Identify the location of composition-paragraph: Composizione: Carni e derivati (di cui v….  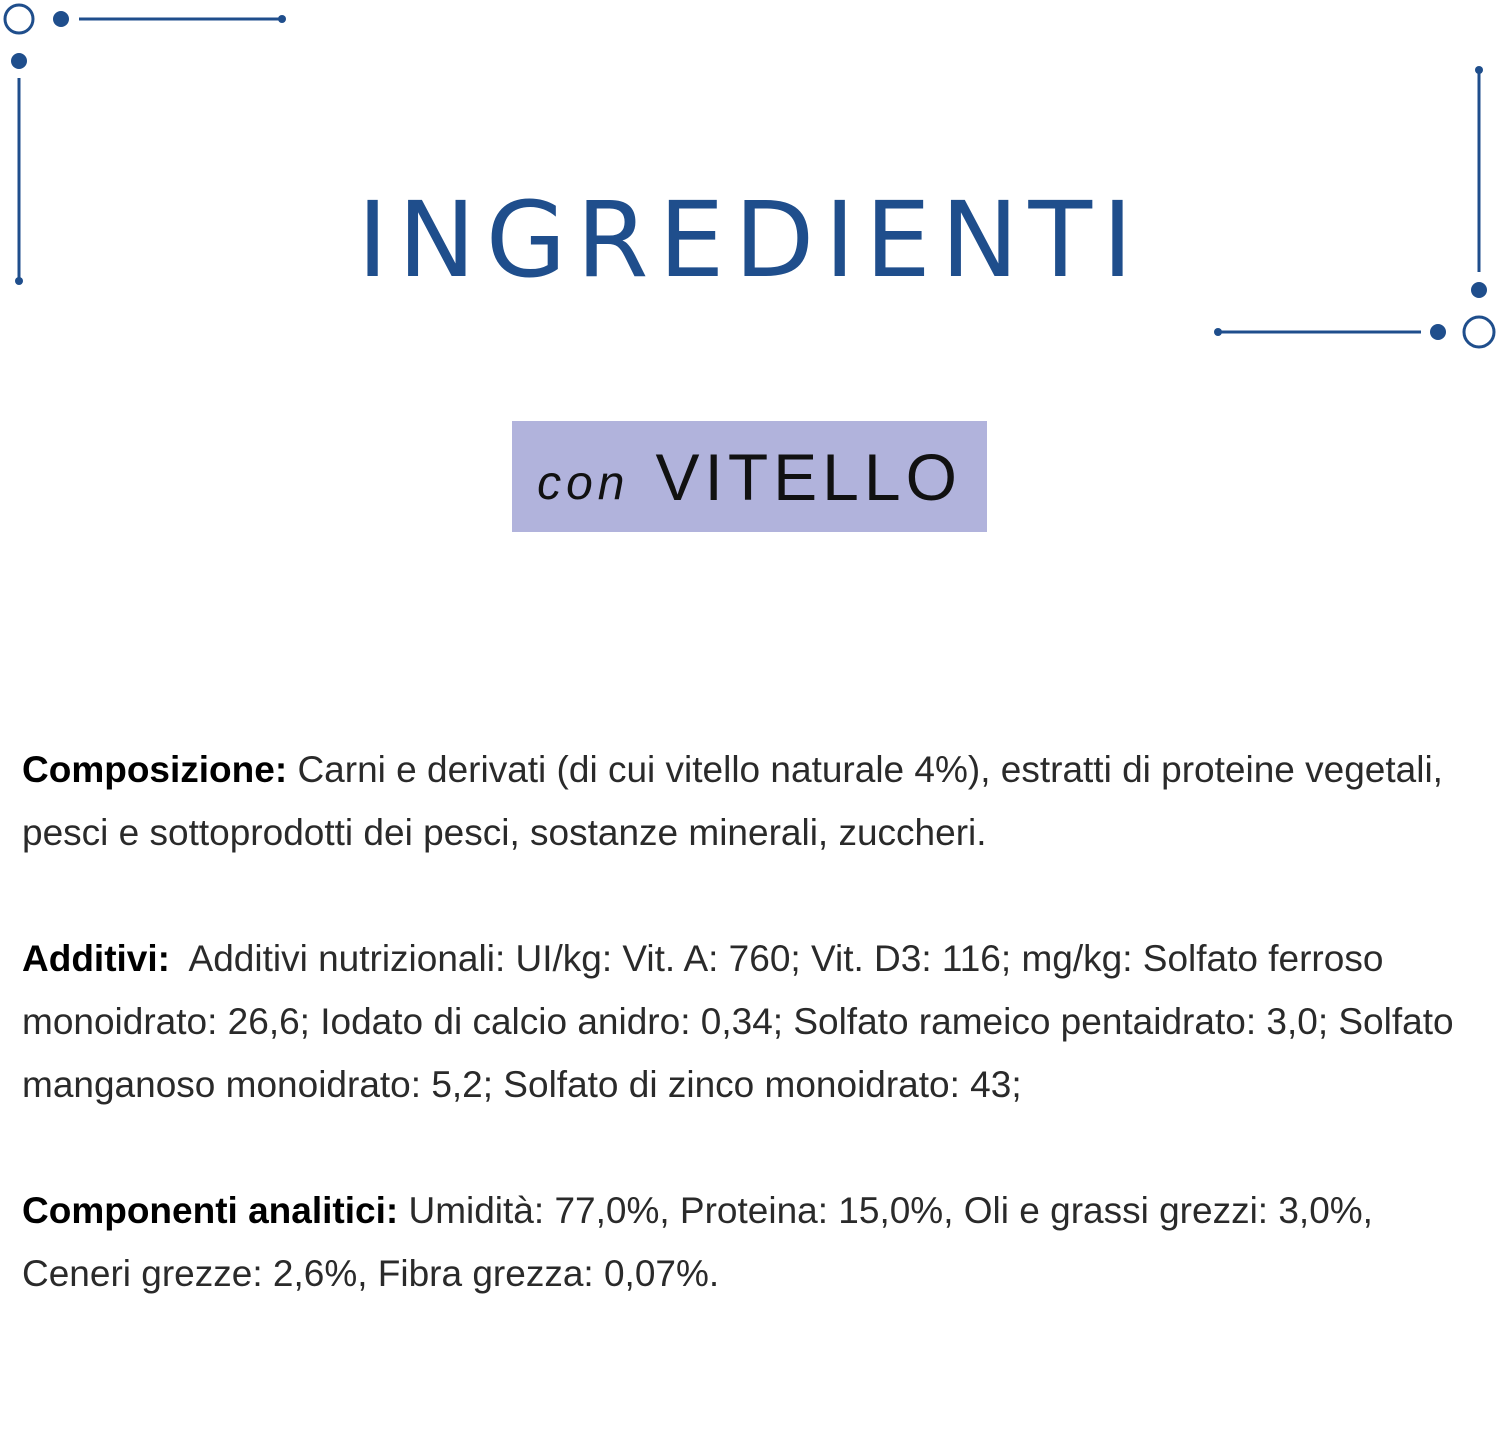
(742, 801).